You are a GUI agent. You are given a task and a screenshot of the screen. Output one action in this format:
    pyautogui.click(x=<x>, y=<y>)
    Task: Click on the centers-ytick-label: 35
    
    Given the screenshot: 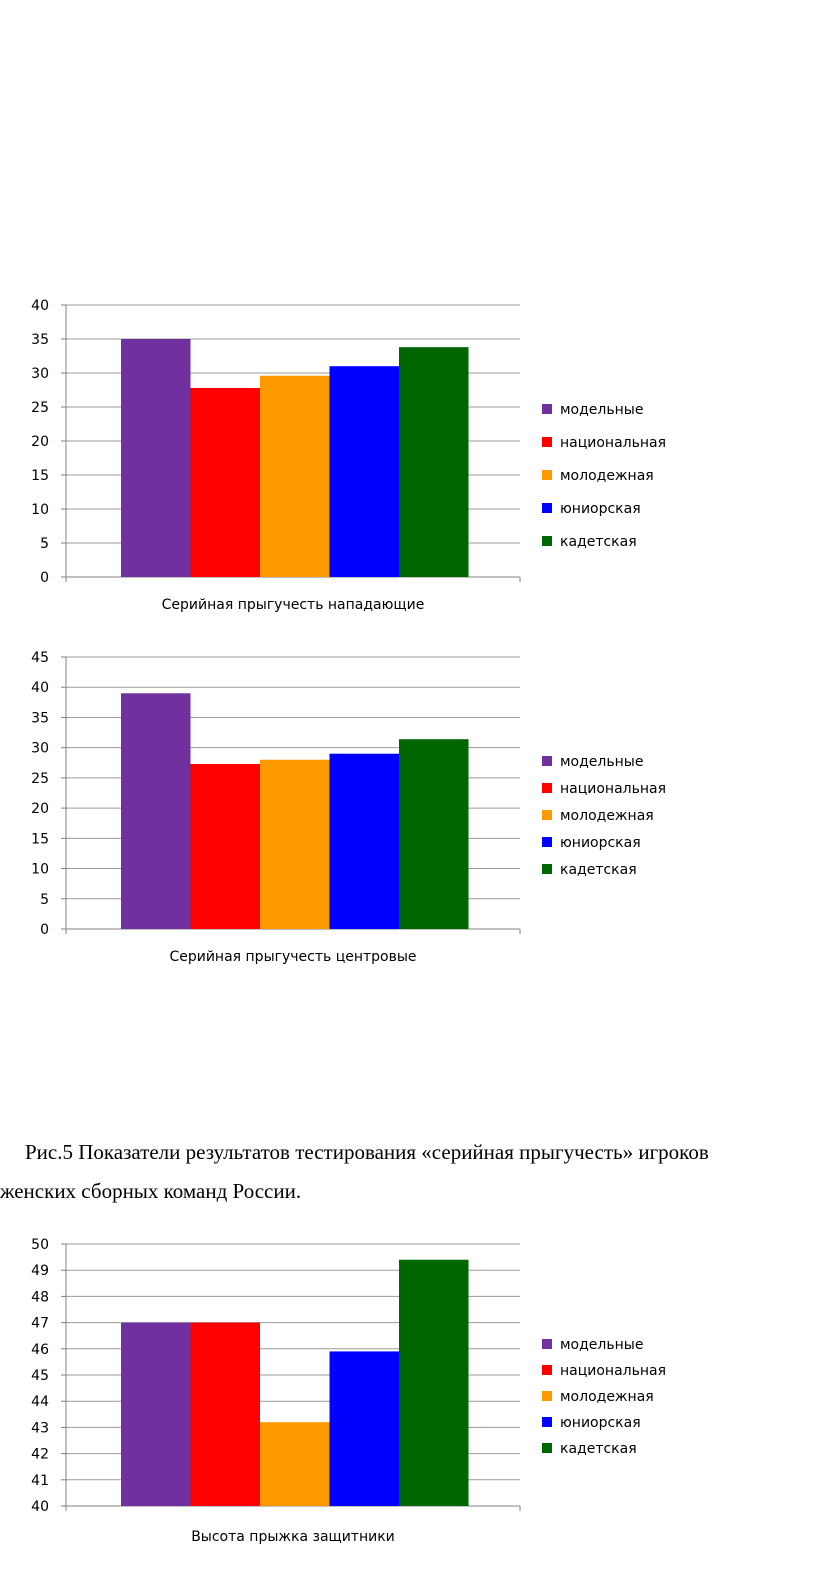 What is the action you would take?
    pyautogui.click(x=40, y=718)
    